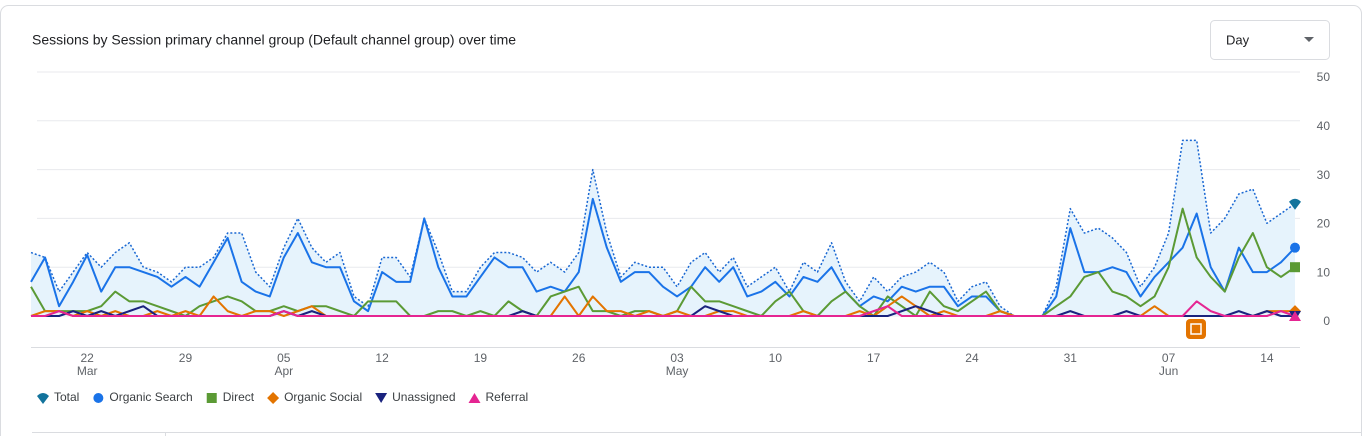  What do you see at coordinates (677, 358) in the screenshot?
I see `x-tick-label: 03` at bounding box center [677, 358].